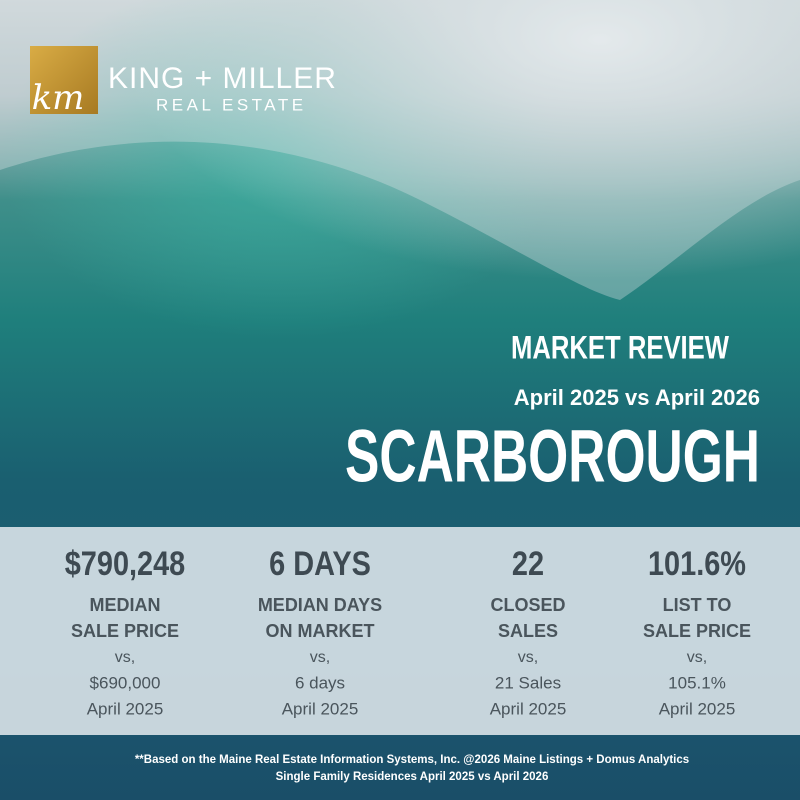 The image size is (800, 800). I want to click on stat-previous: 6 days, so click(320, 682).